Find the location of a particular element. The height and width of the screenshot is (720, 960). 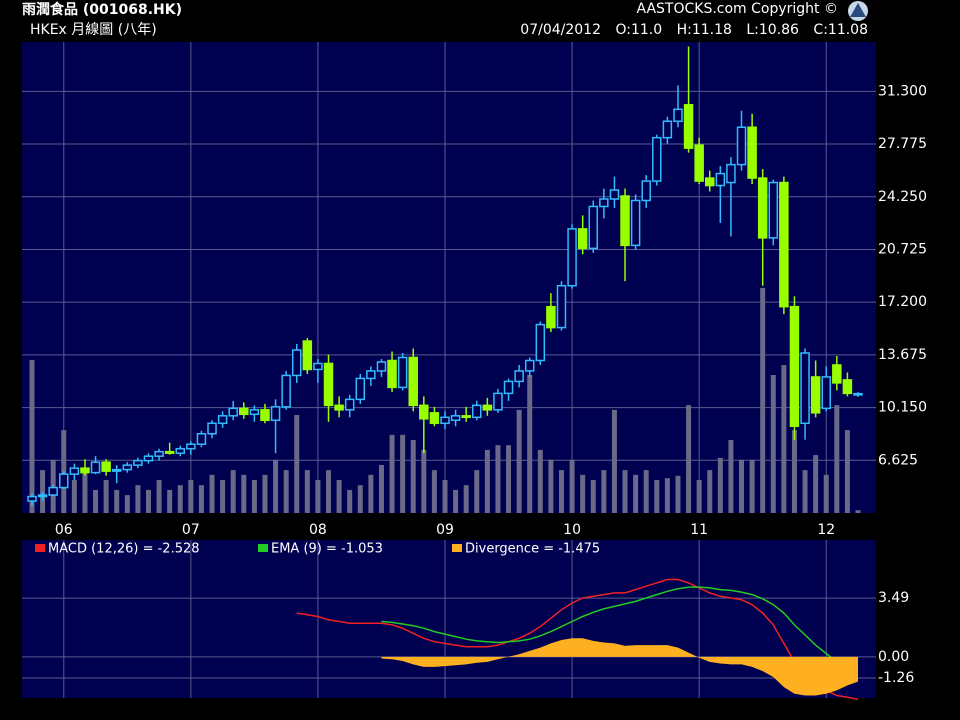

logo is located at coordinates (858, 11).